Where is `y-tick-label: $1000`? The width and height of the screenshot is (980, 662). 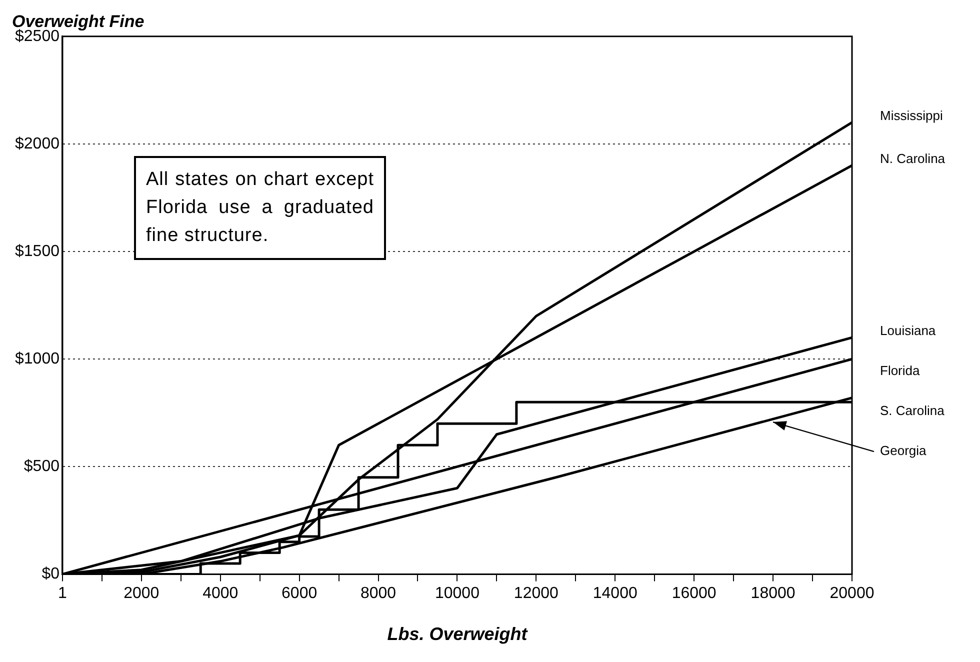
y-tick-label: $1000 is located at coordinates (37, 359).